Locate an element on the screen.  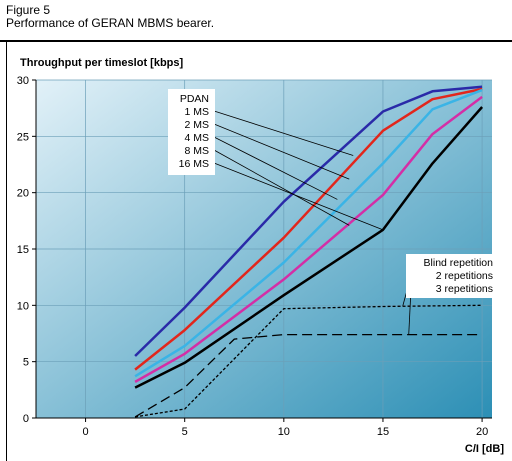
x-tick-label-1: 5 is located at coordinates (185, 432).